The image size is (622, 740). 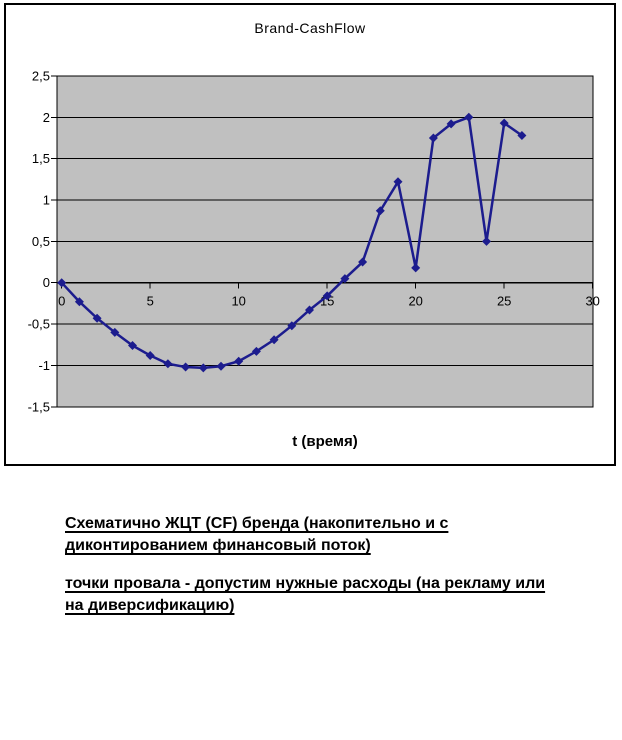 I want to click on note-line: диконтированием финансовый поток), so click(x=218, y=545).